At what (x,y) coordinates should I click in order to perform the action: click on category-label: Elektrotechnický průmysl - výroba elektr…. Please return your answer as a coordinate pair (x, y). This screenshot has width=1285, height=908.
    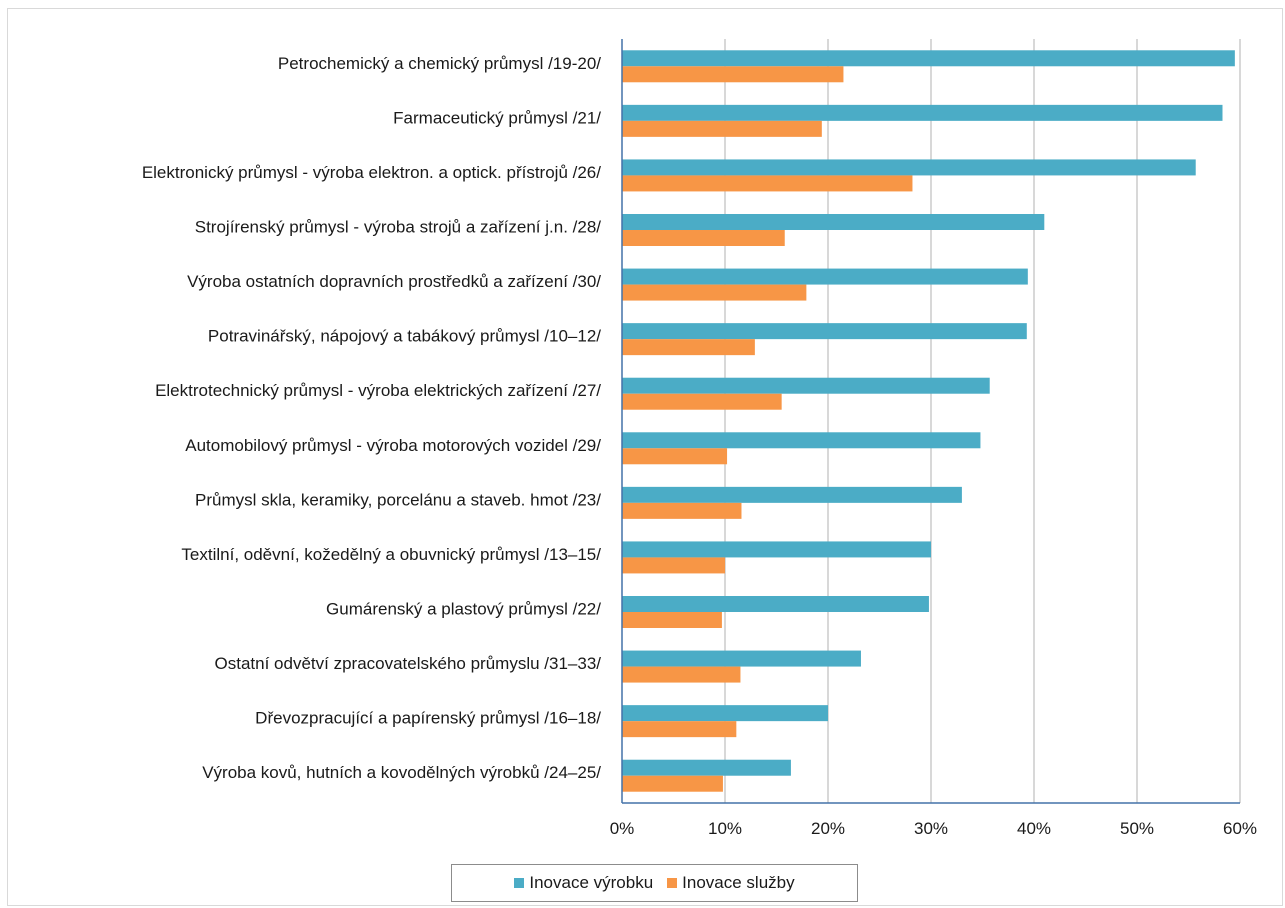
    Looking at the image, I should click on (378, 390).